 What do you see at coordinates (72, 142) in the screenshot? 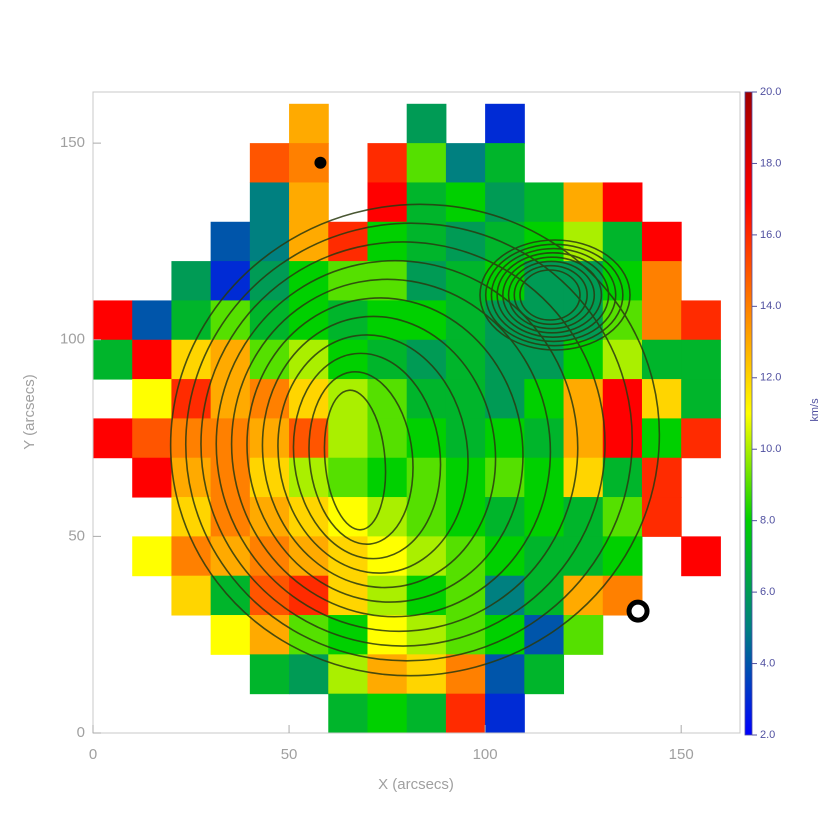
I see `y-tick-label: 150` at bounding box center [72, 142].